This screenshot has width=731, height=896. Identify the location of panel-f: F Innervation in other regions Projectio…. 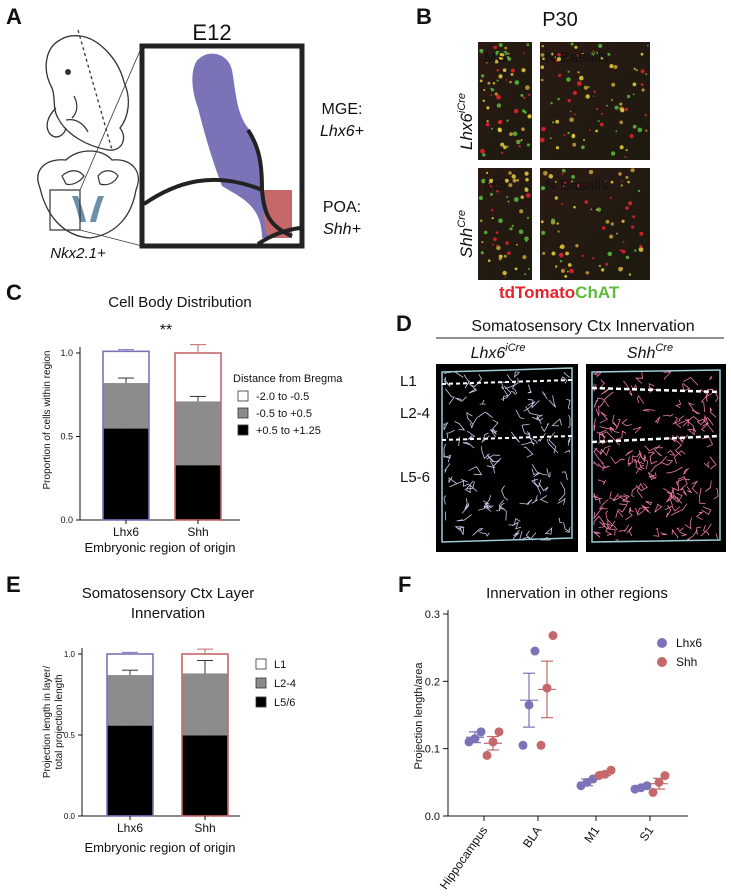
(550, 732).